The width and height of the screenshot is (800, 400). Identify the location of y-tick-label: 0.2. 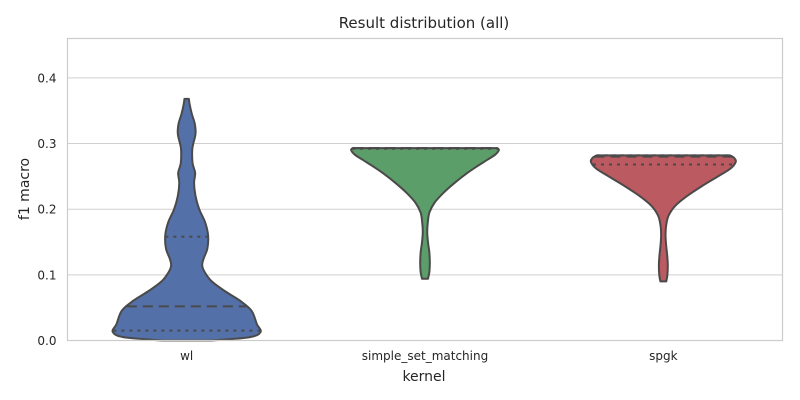
(46, 210).